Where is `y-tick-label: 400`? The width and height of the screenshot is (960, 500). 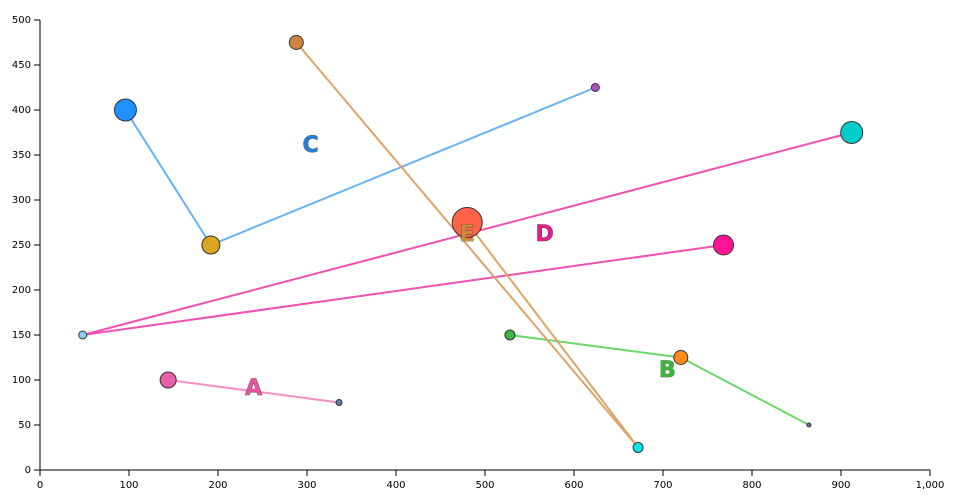
y-tick-label: 400 is located at coordinates (21, 110).